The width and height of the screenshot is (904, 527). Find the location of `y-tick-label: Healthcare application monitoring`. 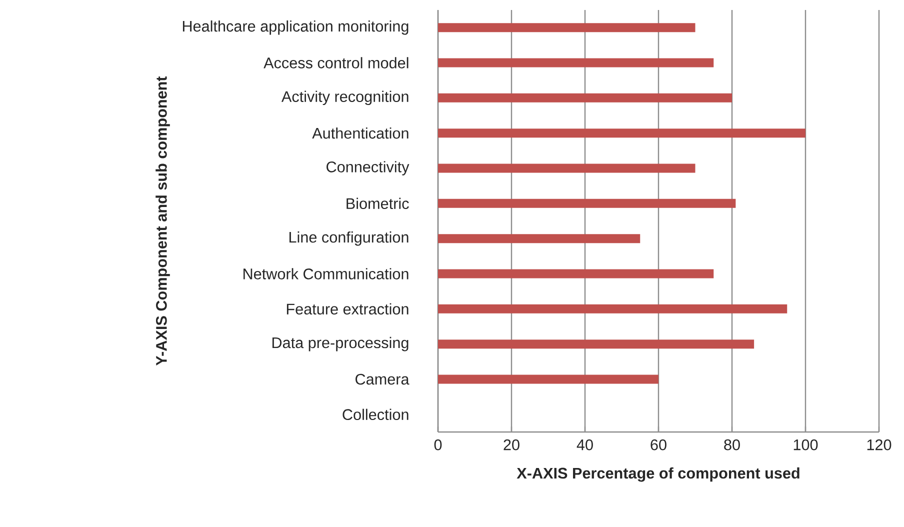

y-tick-label: Healthcare application monitoring is located at coordinates (295, 27).